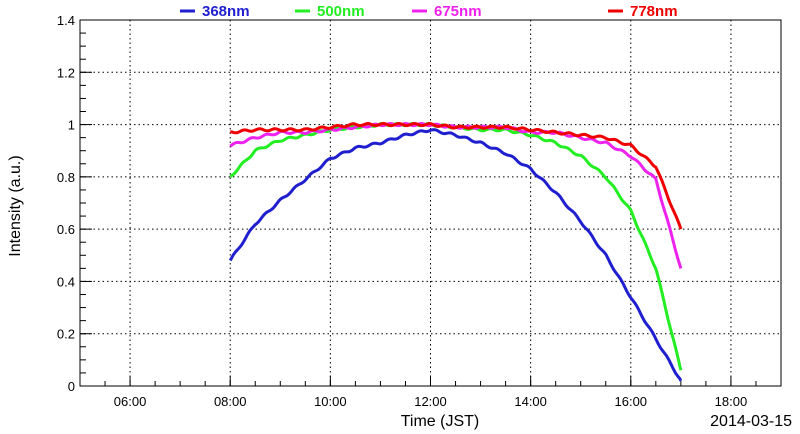  I want to click on y-tick-label: 1.4, so click(66, 20).